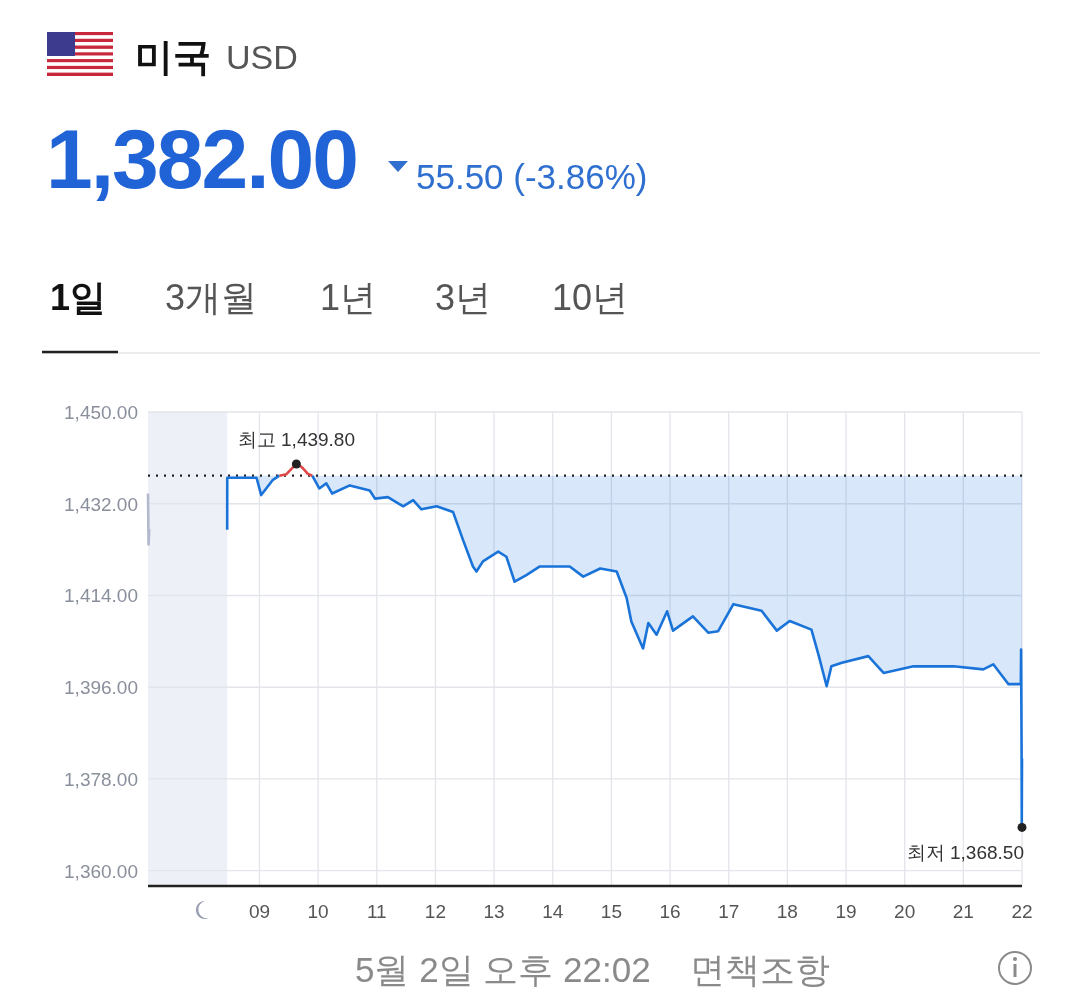 The image size is (1080, 1003). I want to click on x-tick-label: 10, so click(318, 911).